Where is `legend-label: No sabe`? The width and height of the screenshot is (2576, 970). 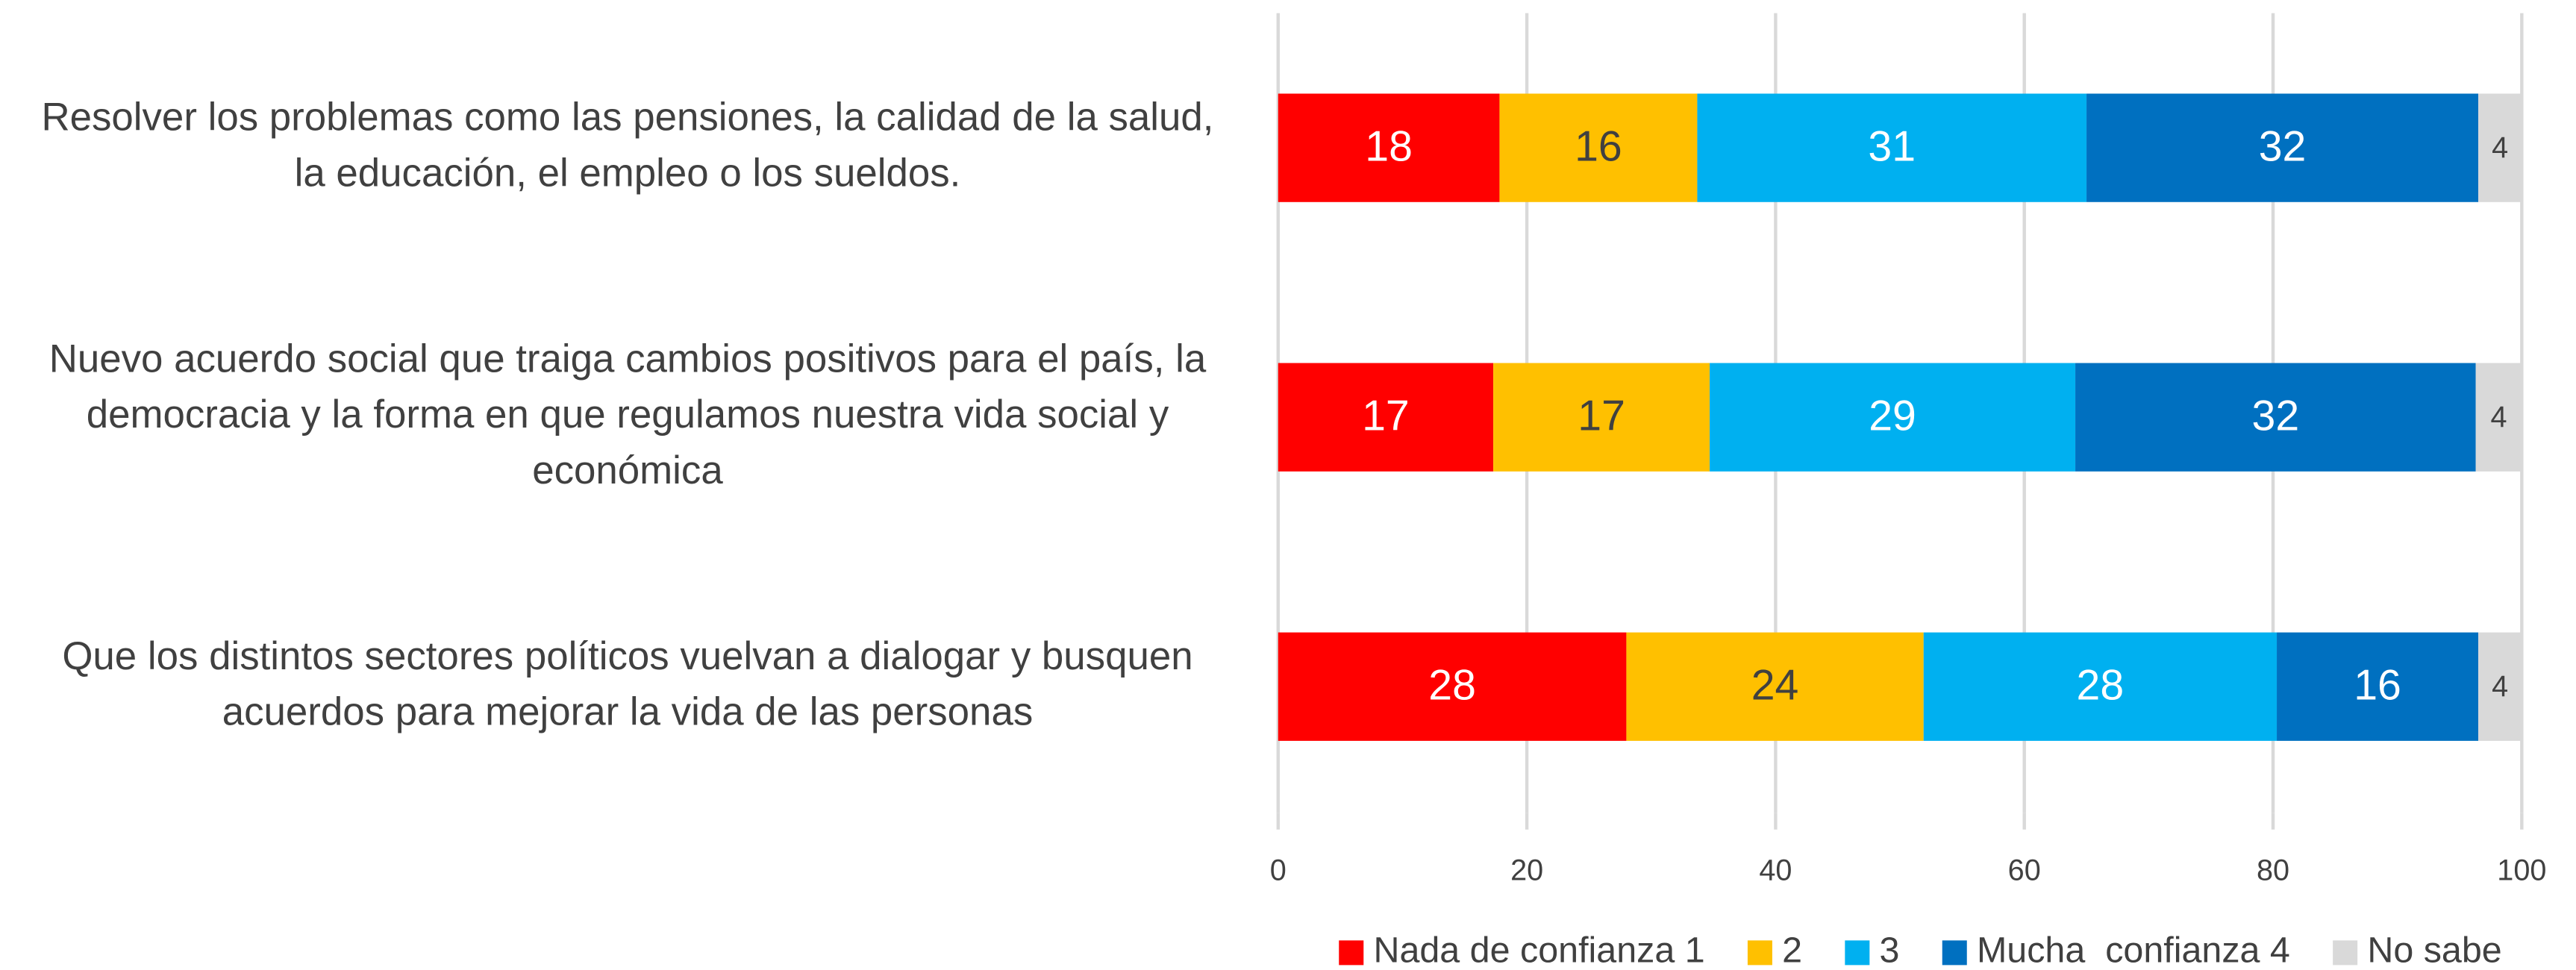 legend-label: No sabe is located at coordinates (2434, 950).